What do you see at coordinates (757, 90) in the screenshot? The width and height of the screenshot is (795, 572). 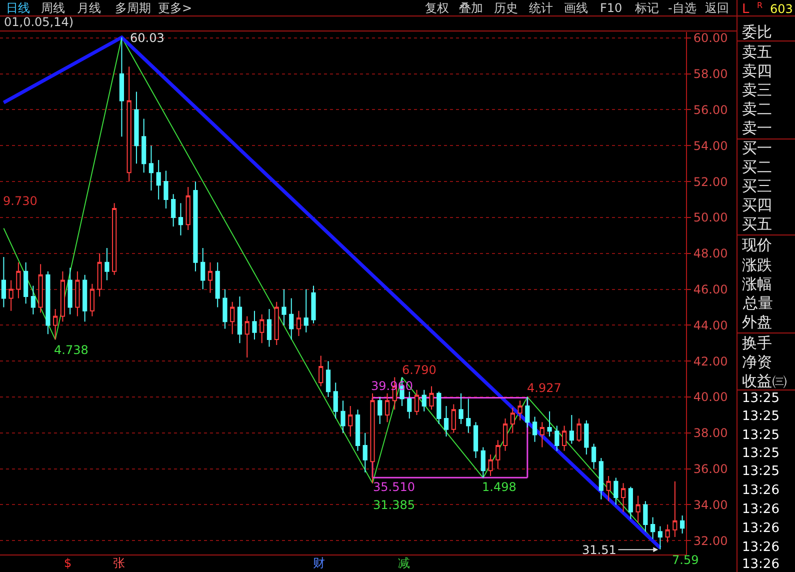 I see `text: 卖三` at bounding box center [757, 90].